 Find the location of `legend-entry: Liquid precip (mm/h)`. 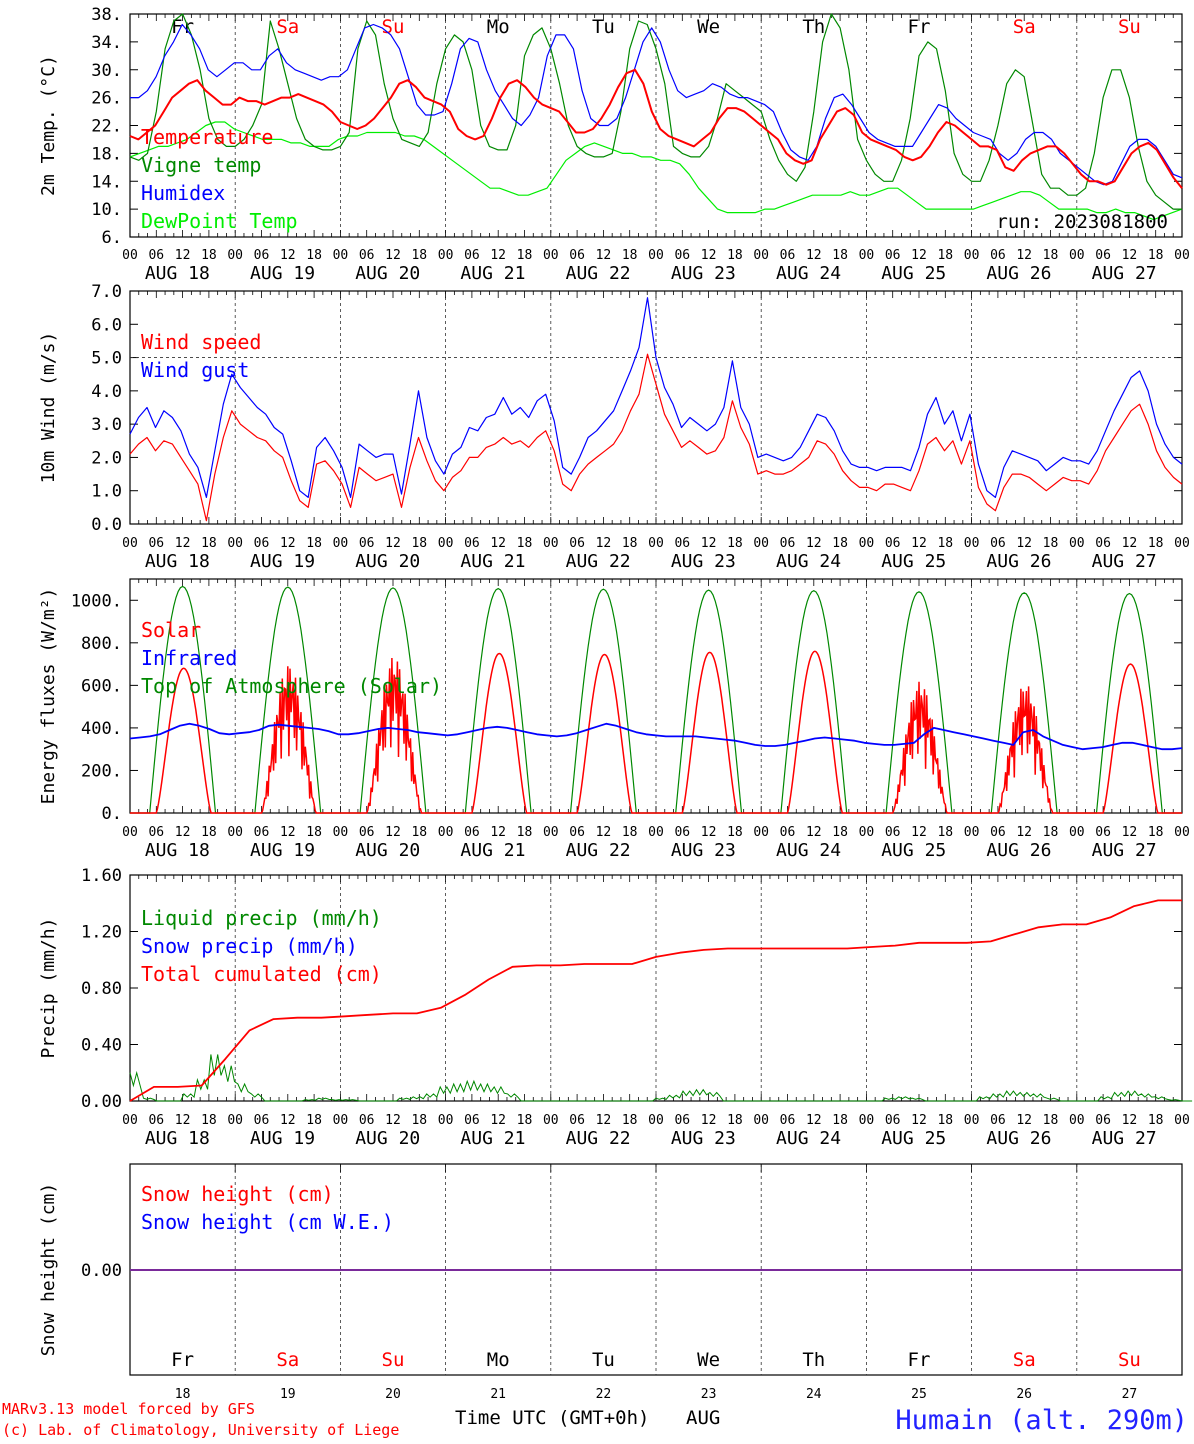

legend-entry: Liquid precip (mm/h) is located at coordinates (261, 918).